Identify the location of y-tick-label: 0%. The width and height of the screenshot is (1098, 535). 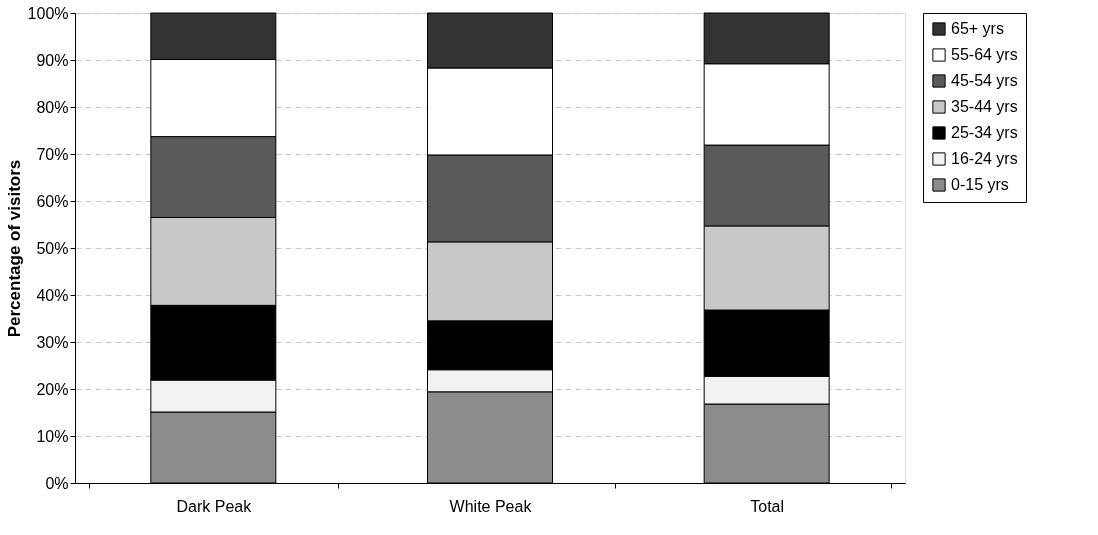
(57, 483).